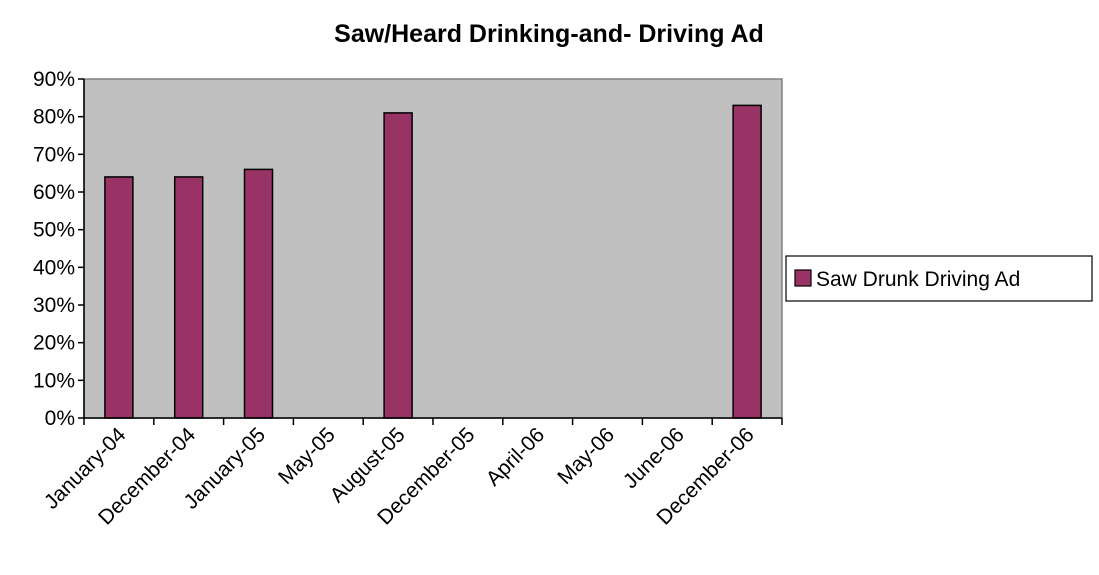 The width and height of the screenshot is (1099, 575). What do you see at coordinates (586, 456) in the screenshot?
I see `x-tick-label: May-06` at bounding box center [586, 456].